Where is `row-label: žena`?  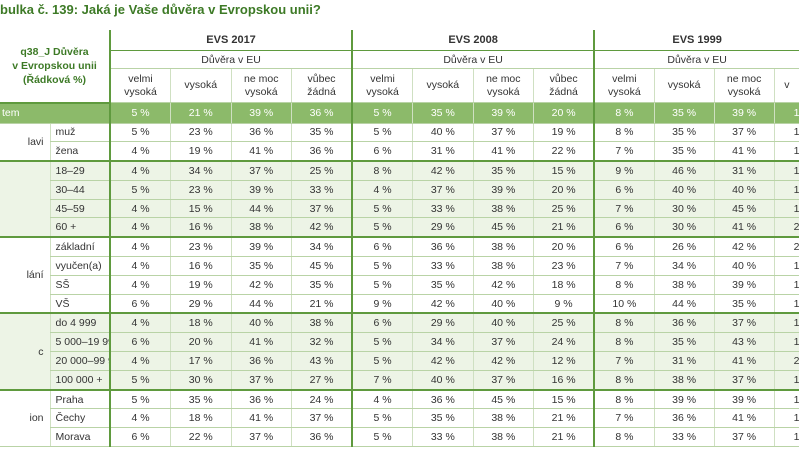
row-label: žena is located at coordinates (80, 151).